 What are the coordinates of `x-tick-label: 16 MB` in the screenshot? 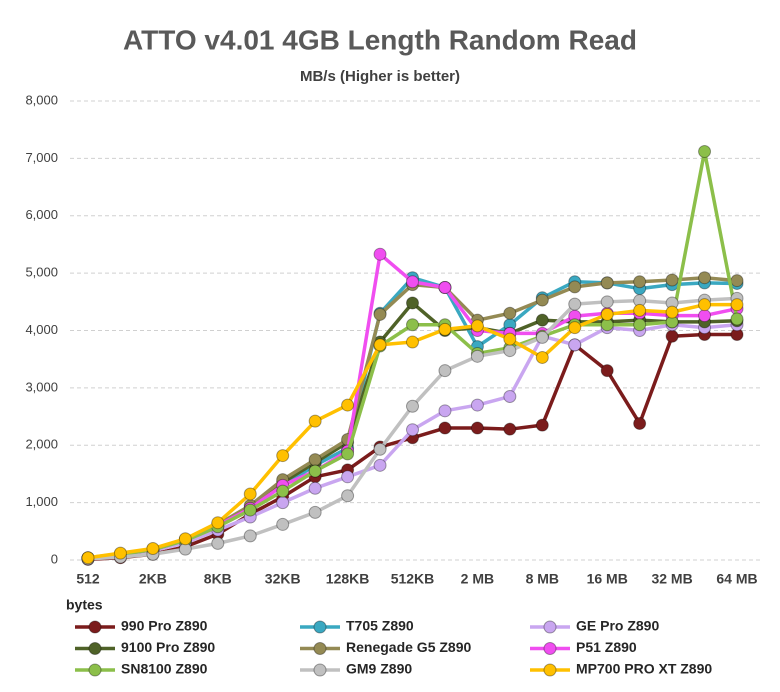 It's located at (607, 579).